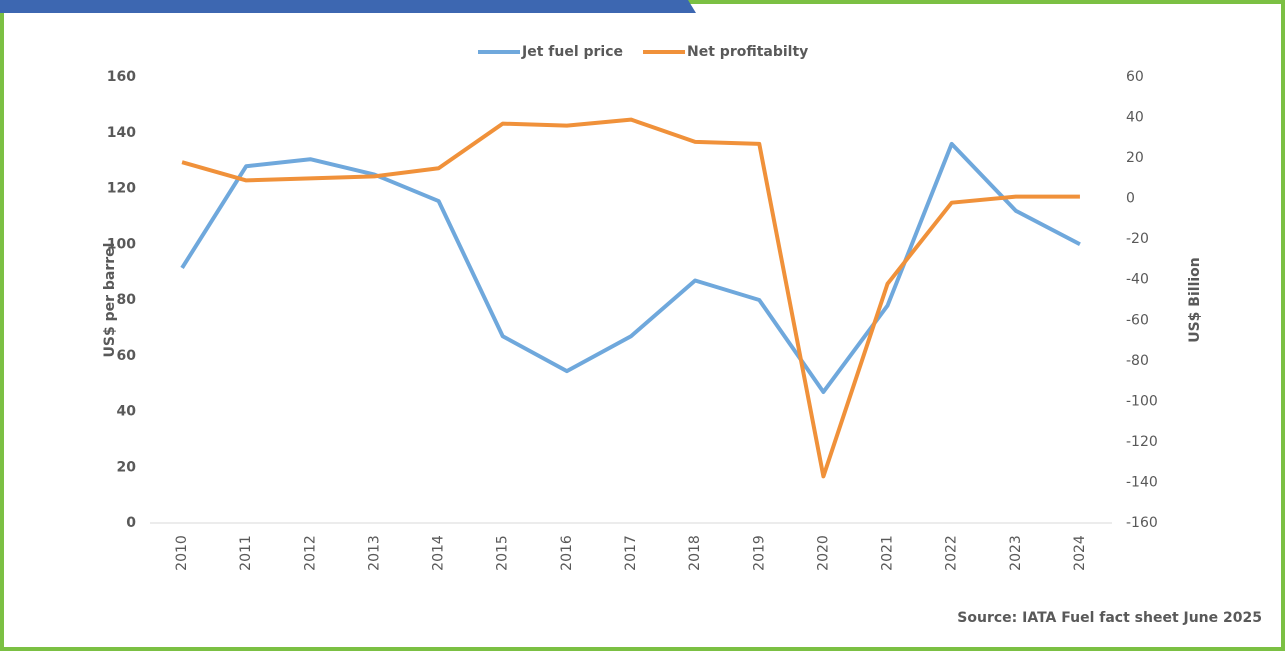  Describe the element at coordinates (567, 553) in the screenshot. I see `x-tick-label: 2016` at that location.